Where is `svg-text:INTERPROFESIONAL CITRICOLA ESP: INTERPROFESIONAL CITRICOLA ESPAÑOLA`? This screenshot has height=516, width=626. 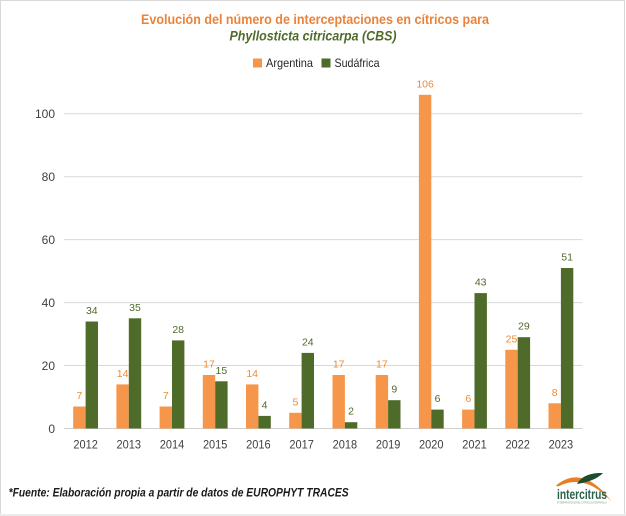 svg-text:INTERPROFESIONAL CITRICOLA ESP: INTERPROFESIONAL CITRICOLA ESPAÑOLA is located at coordinates (582, 502).